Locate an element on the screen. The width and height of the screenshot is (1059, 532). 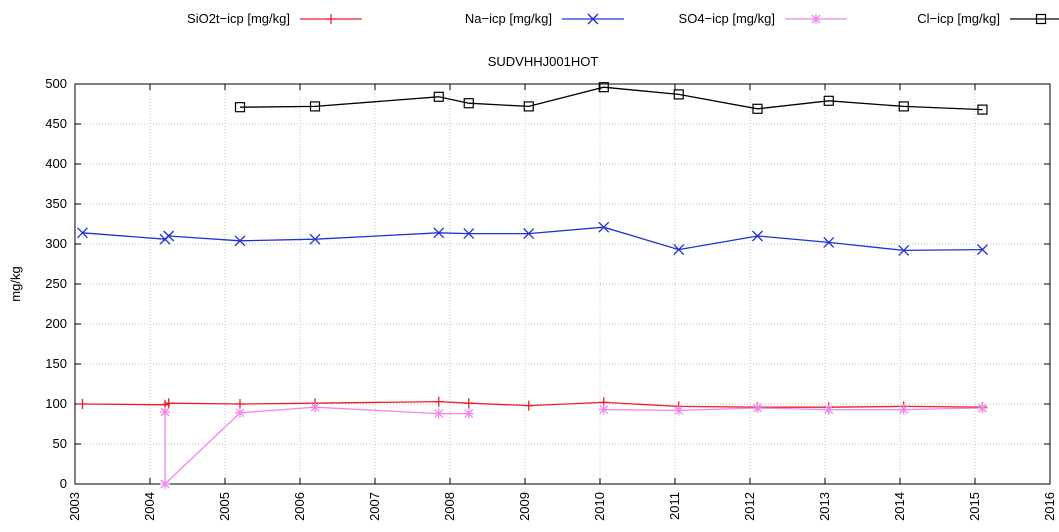
x-tick-label: 2010 is located at coordinates (599, 506).